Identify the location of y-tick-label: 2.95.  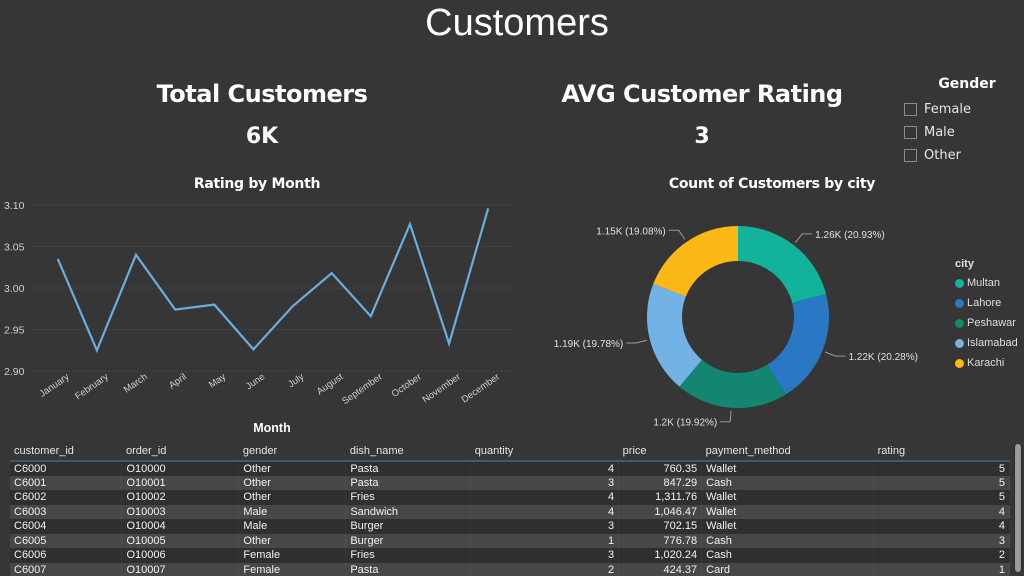
(14, 331).